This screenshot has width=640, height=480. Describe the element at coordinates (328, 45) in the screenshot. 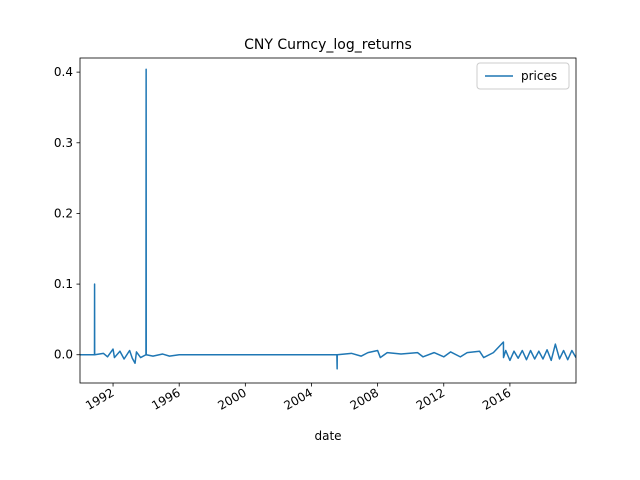

I see `chart-title: CNY Curncy_log_returns` at that location.